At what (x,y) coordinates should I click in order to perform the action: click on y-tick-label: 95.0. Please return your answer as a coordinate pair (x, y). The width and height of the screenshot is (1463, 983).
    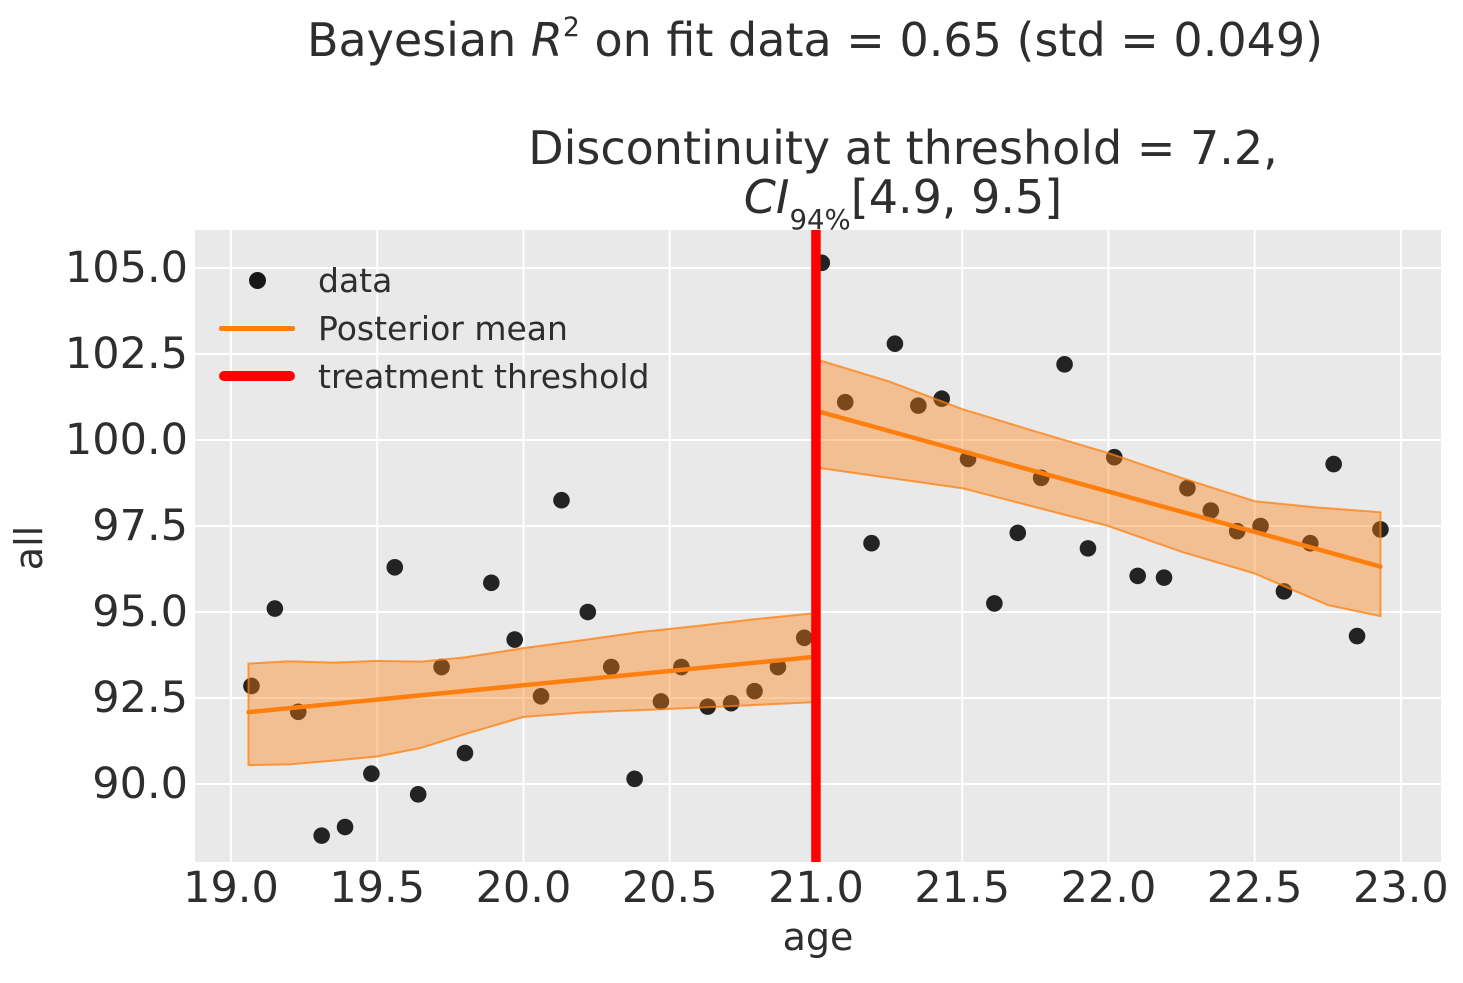
    Looking at the image, I should click on (140, 612).